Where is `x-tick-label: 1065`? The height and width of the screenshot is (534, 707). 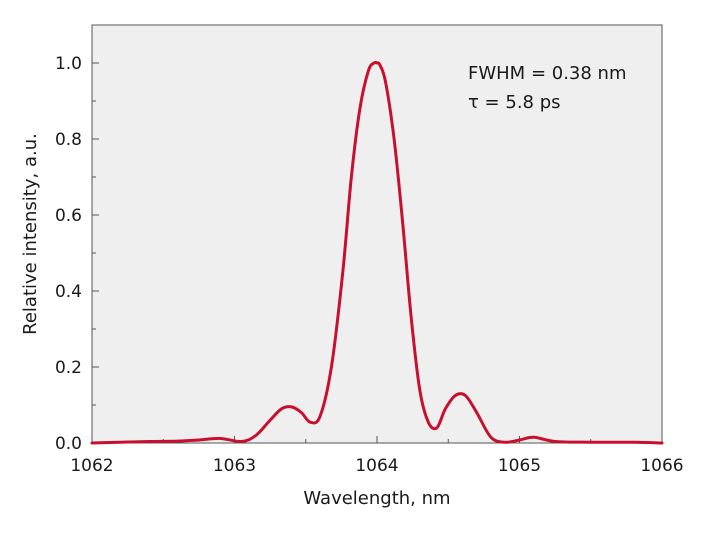
x-tick-label: 1065 is located at coordinates (519, 466).